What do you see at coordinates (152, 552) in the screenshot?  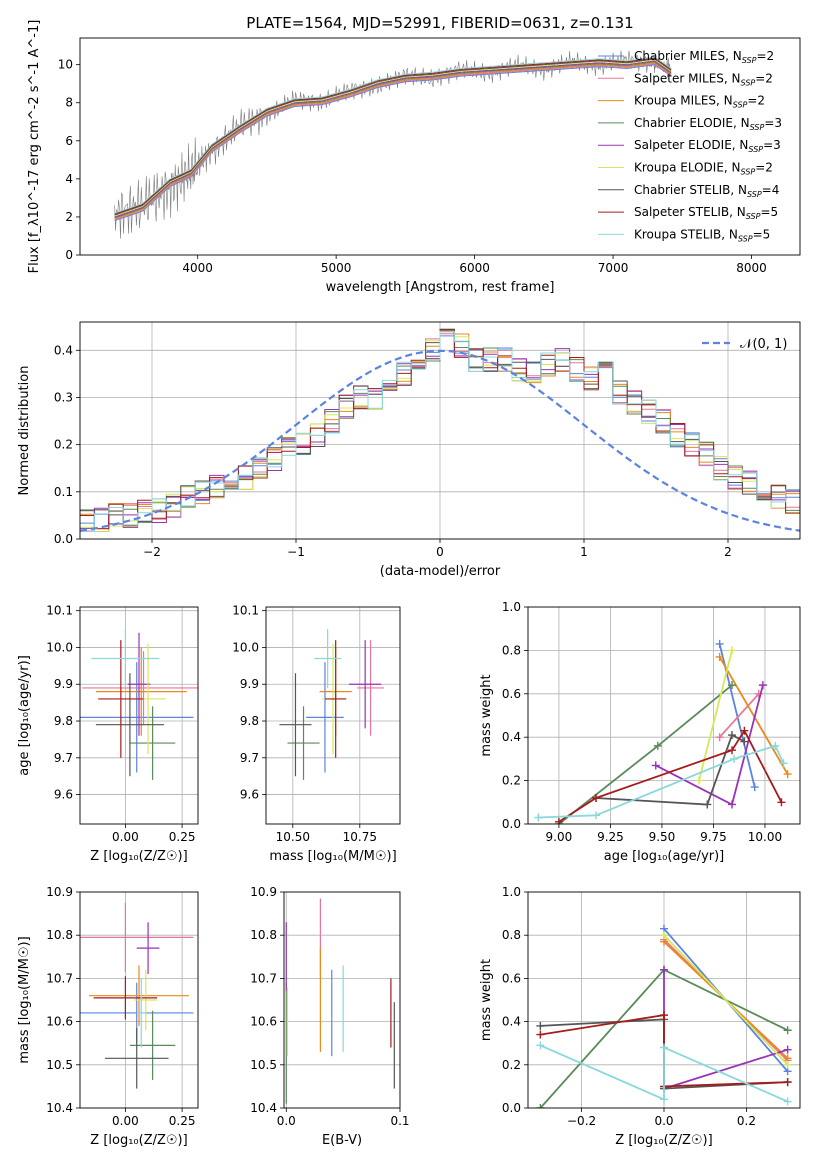 I see `x-tick-label: −2` at bounding box center [152, 552].